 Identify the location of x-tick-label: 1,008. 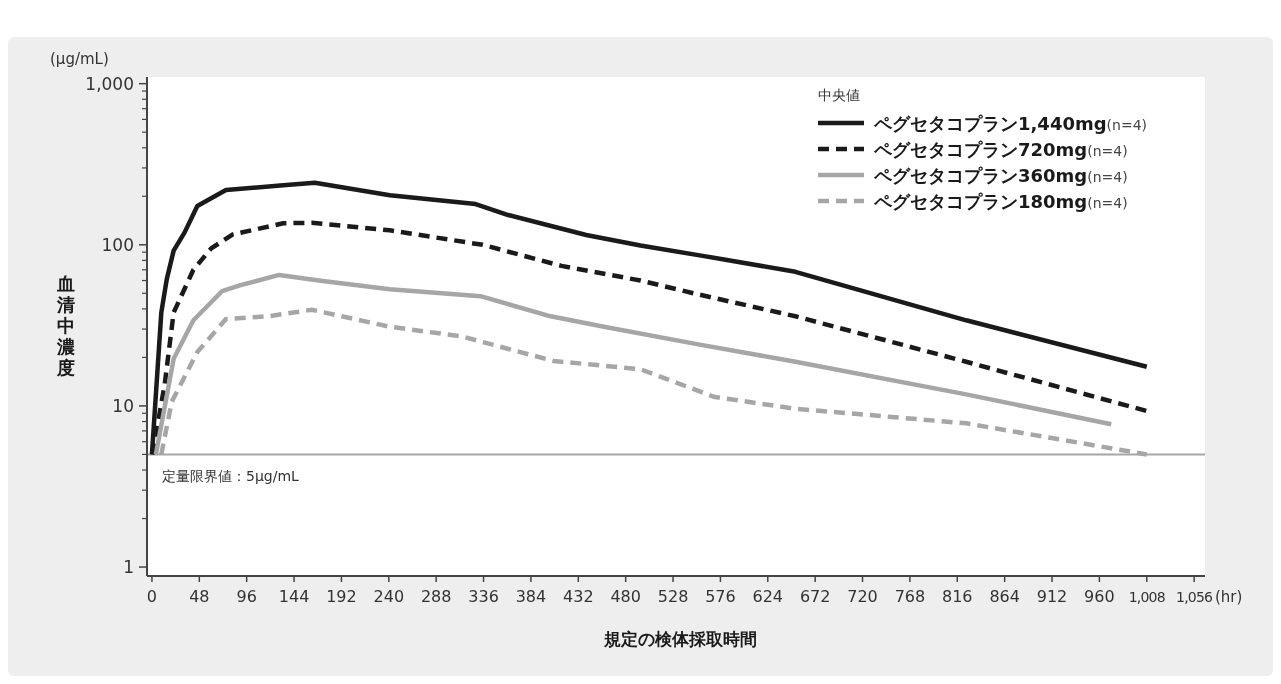
(1146, 597).